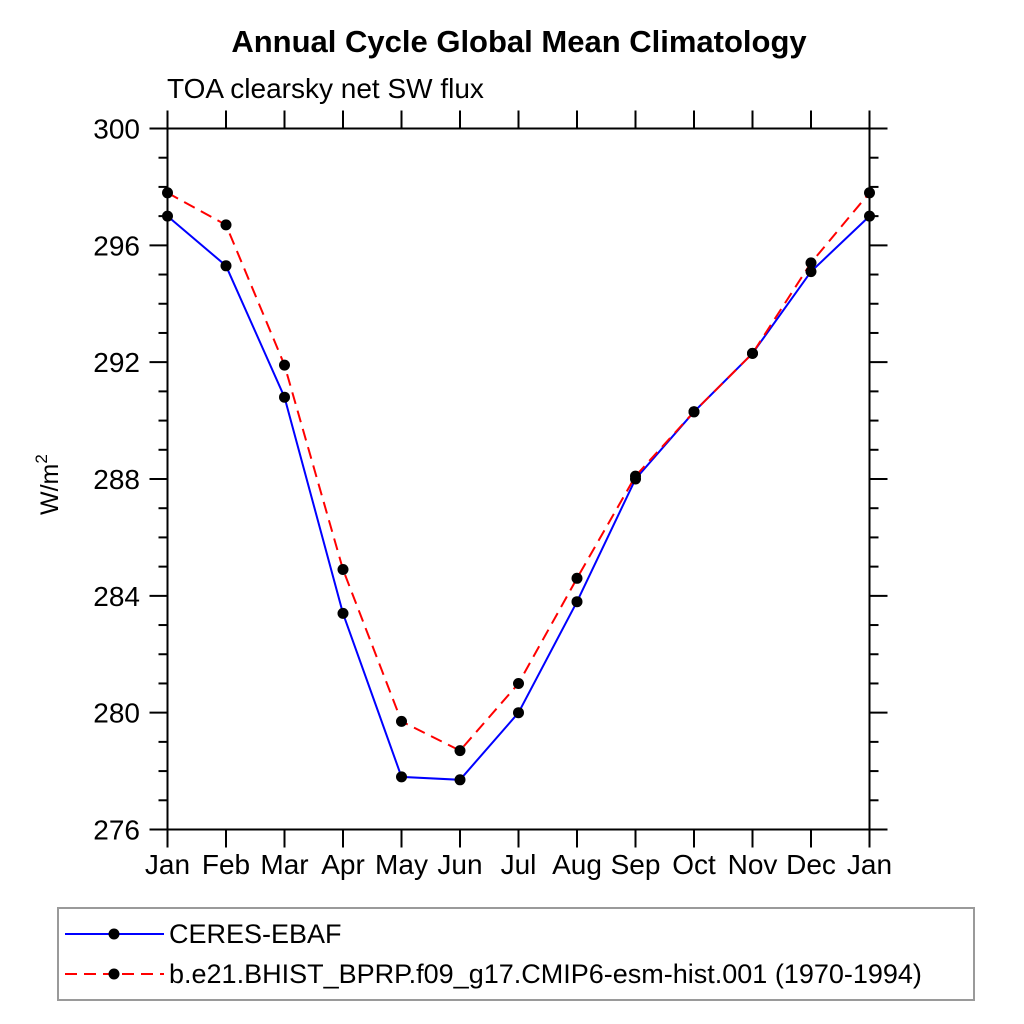 The height and width of the screenshot is (1024, 1024). What do you see at coordinates (48, 484) in the screenshot?
I see `y-axis-label: W/m2` at bounding box center [48, 484].